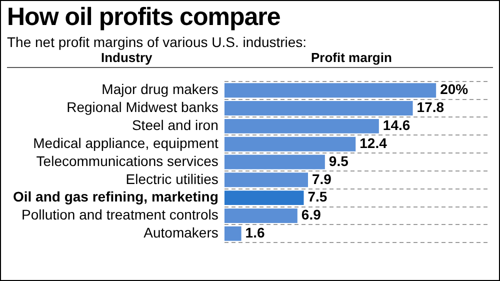 This screenshot has width=500, height=281. What do you see at coordinates (255, 232) in the screenshot?
I see `data-label: 1.6` at bounding box center [255, 232].